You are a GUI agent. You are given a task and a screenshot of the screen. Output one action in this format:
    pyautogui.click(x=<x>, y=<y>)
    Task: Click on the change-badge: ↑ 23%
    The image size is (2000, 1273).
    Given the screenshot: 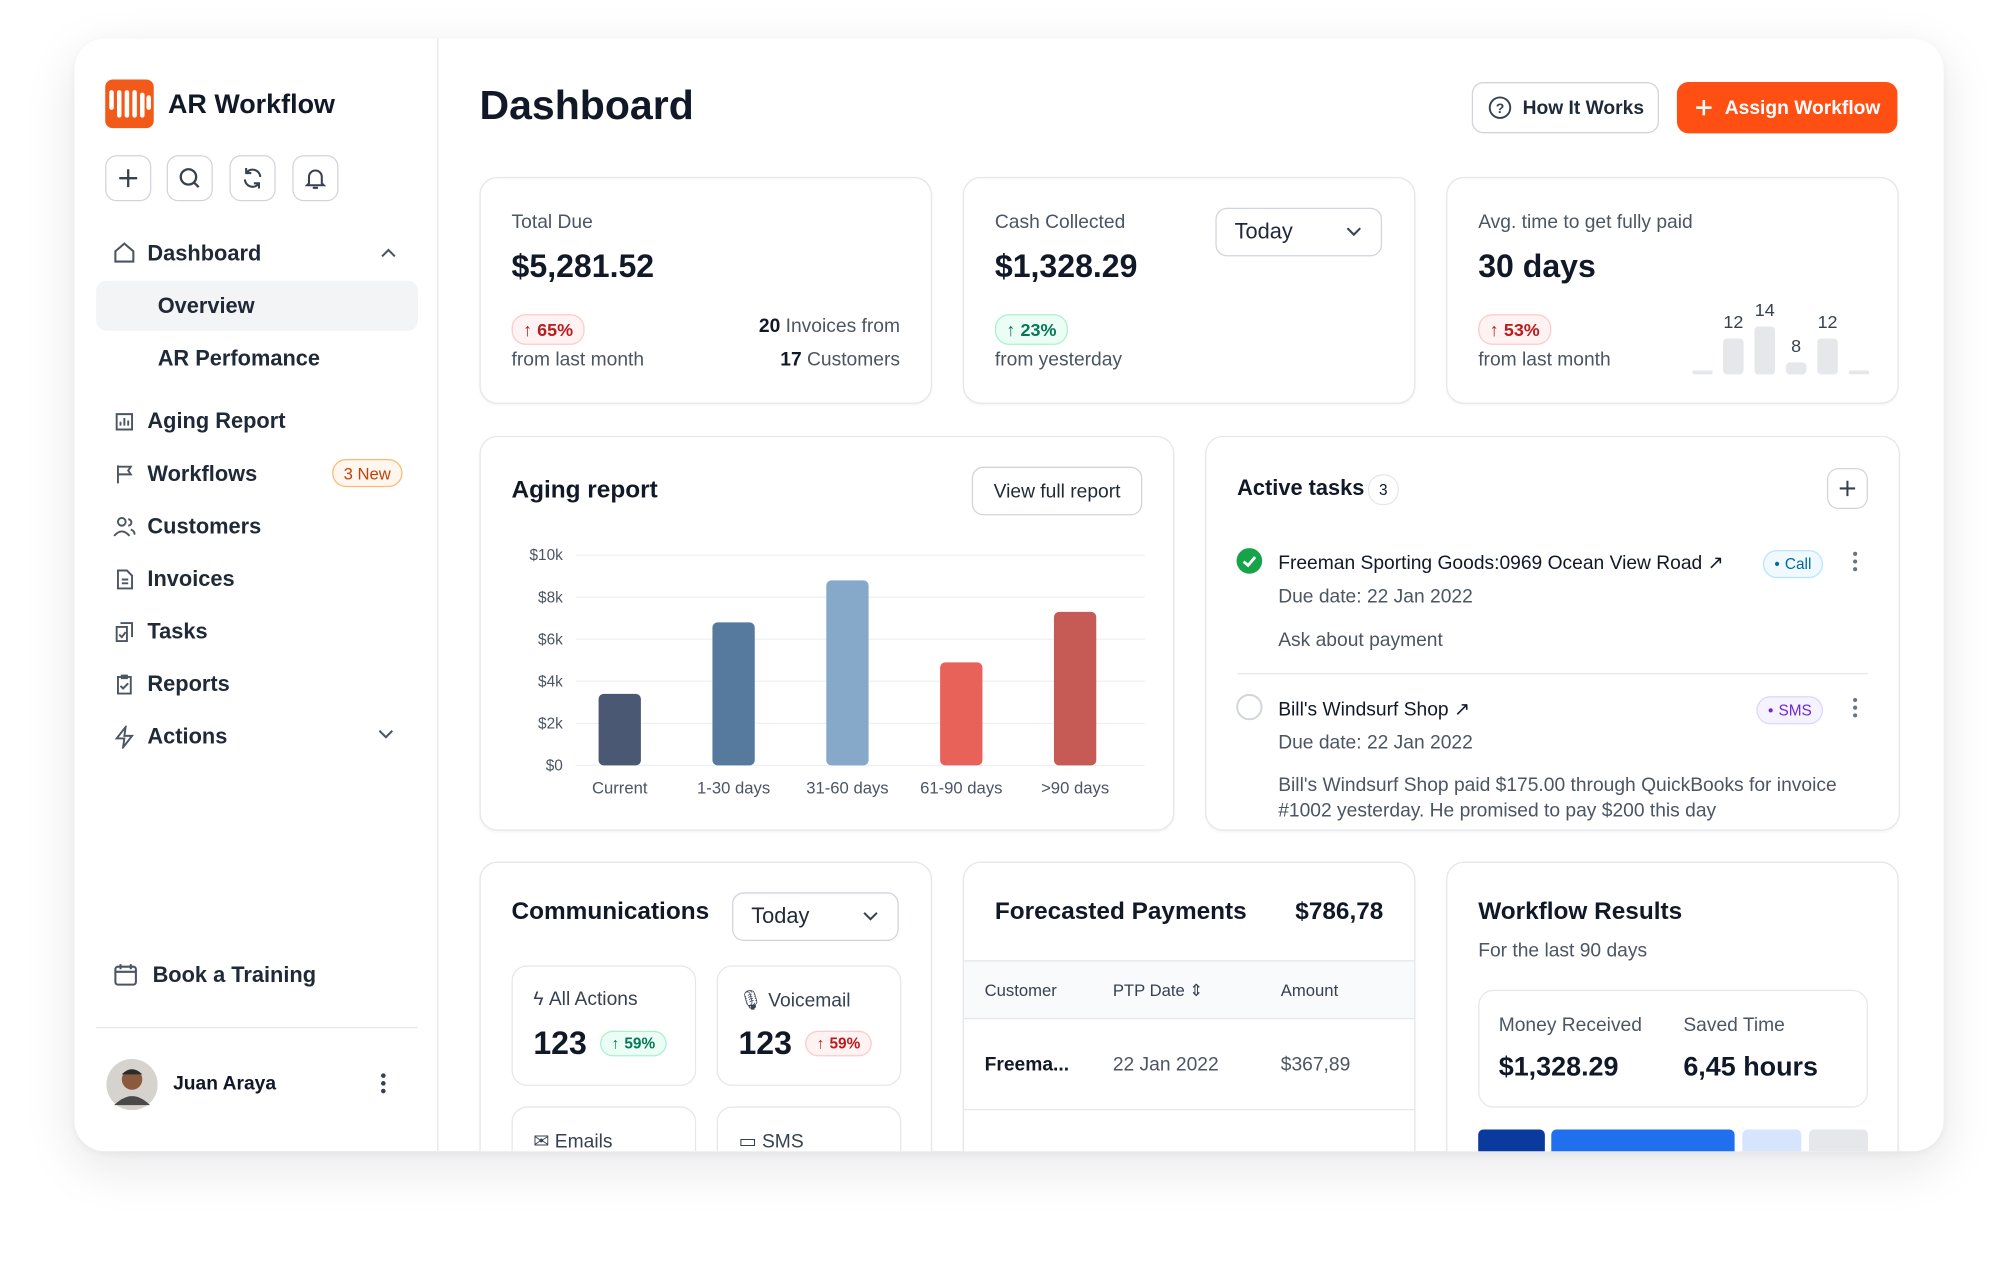 What is the action you would take?
    pyautogui.click(x=1031, y=329)
    